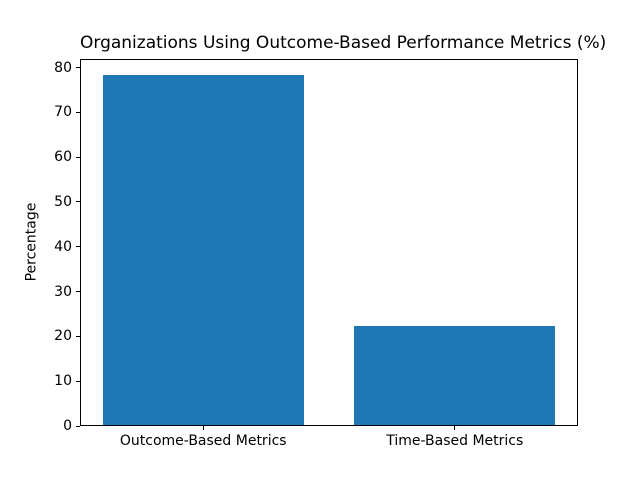  Describe the element at coordinates (63, 157) in the screenshot. I see `y-tick-label: 60` at that location.